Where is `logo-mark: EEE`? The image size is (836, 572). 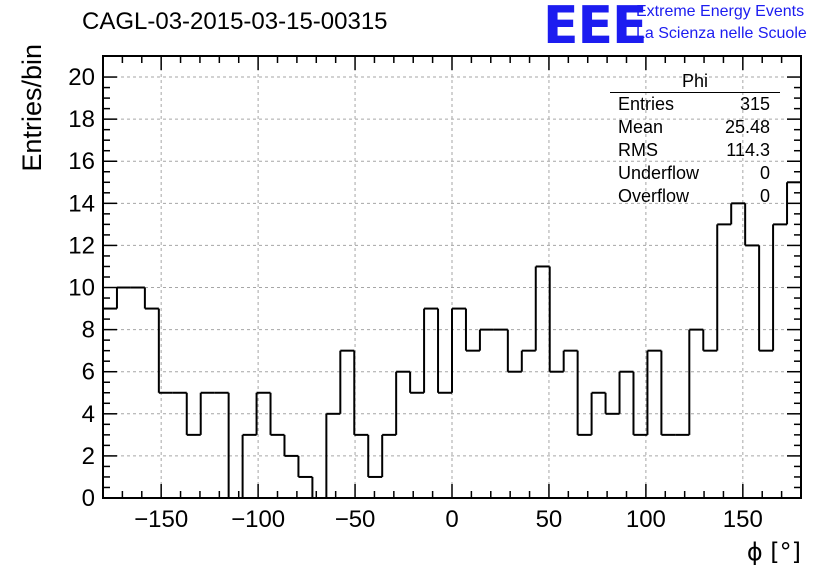
logo-mark: EEE is located at coordinates (595, 28).